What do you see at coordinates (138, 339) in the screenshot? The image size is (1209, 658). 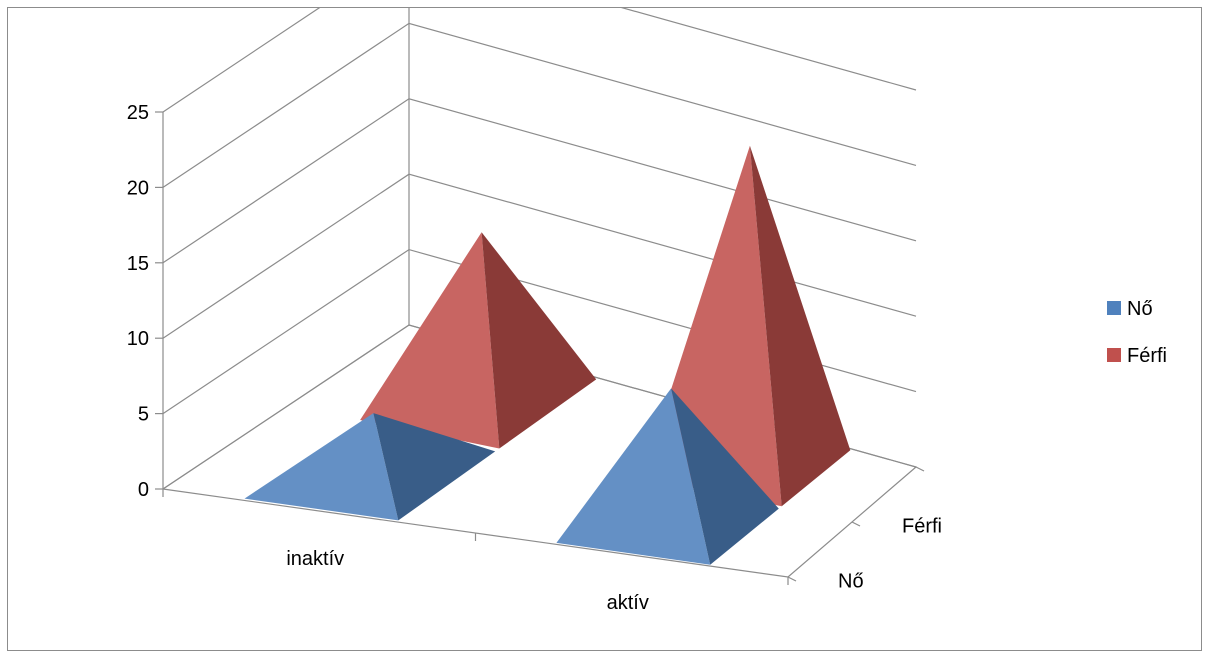 I see `y-tick-label: 10` at bounding box center [138, 339].